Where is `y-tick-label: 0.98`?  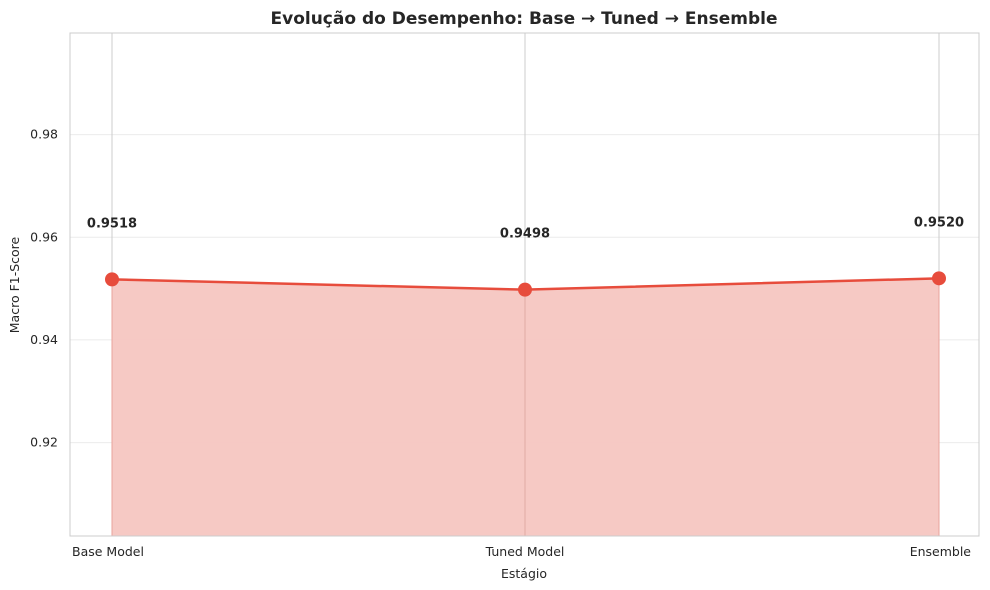
y-tick-label: 0.98 is located at coordinates (44, 134).